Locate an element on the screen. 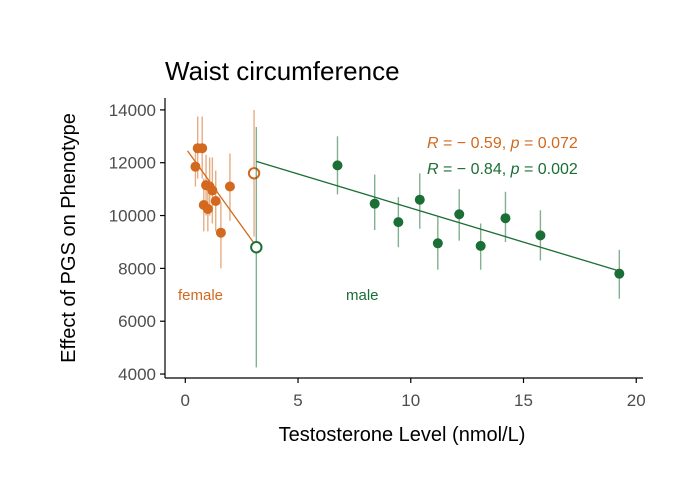 The width and height of the screenshot is (700, 500). chart-title: Waist circumference is located at coordinates (282, 71).